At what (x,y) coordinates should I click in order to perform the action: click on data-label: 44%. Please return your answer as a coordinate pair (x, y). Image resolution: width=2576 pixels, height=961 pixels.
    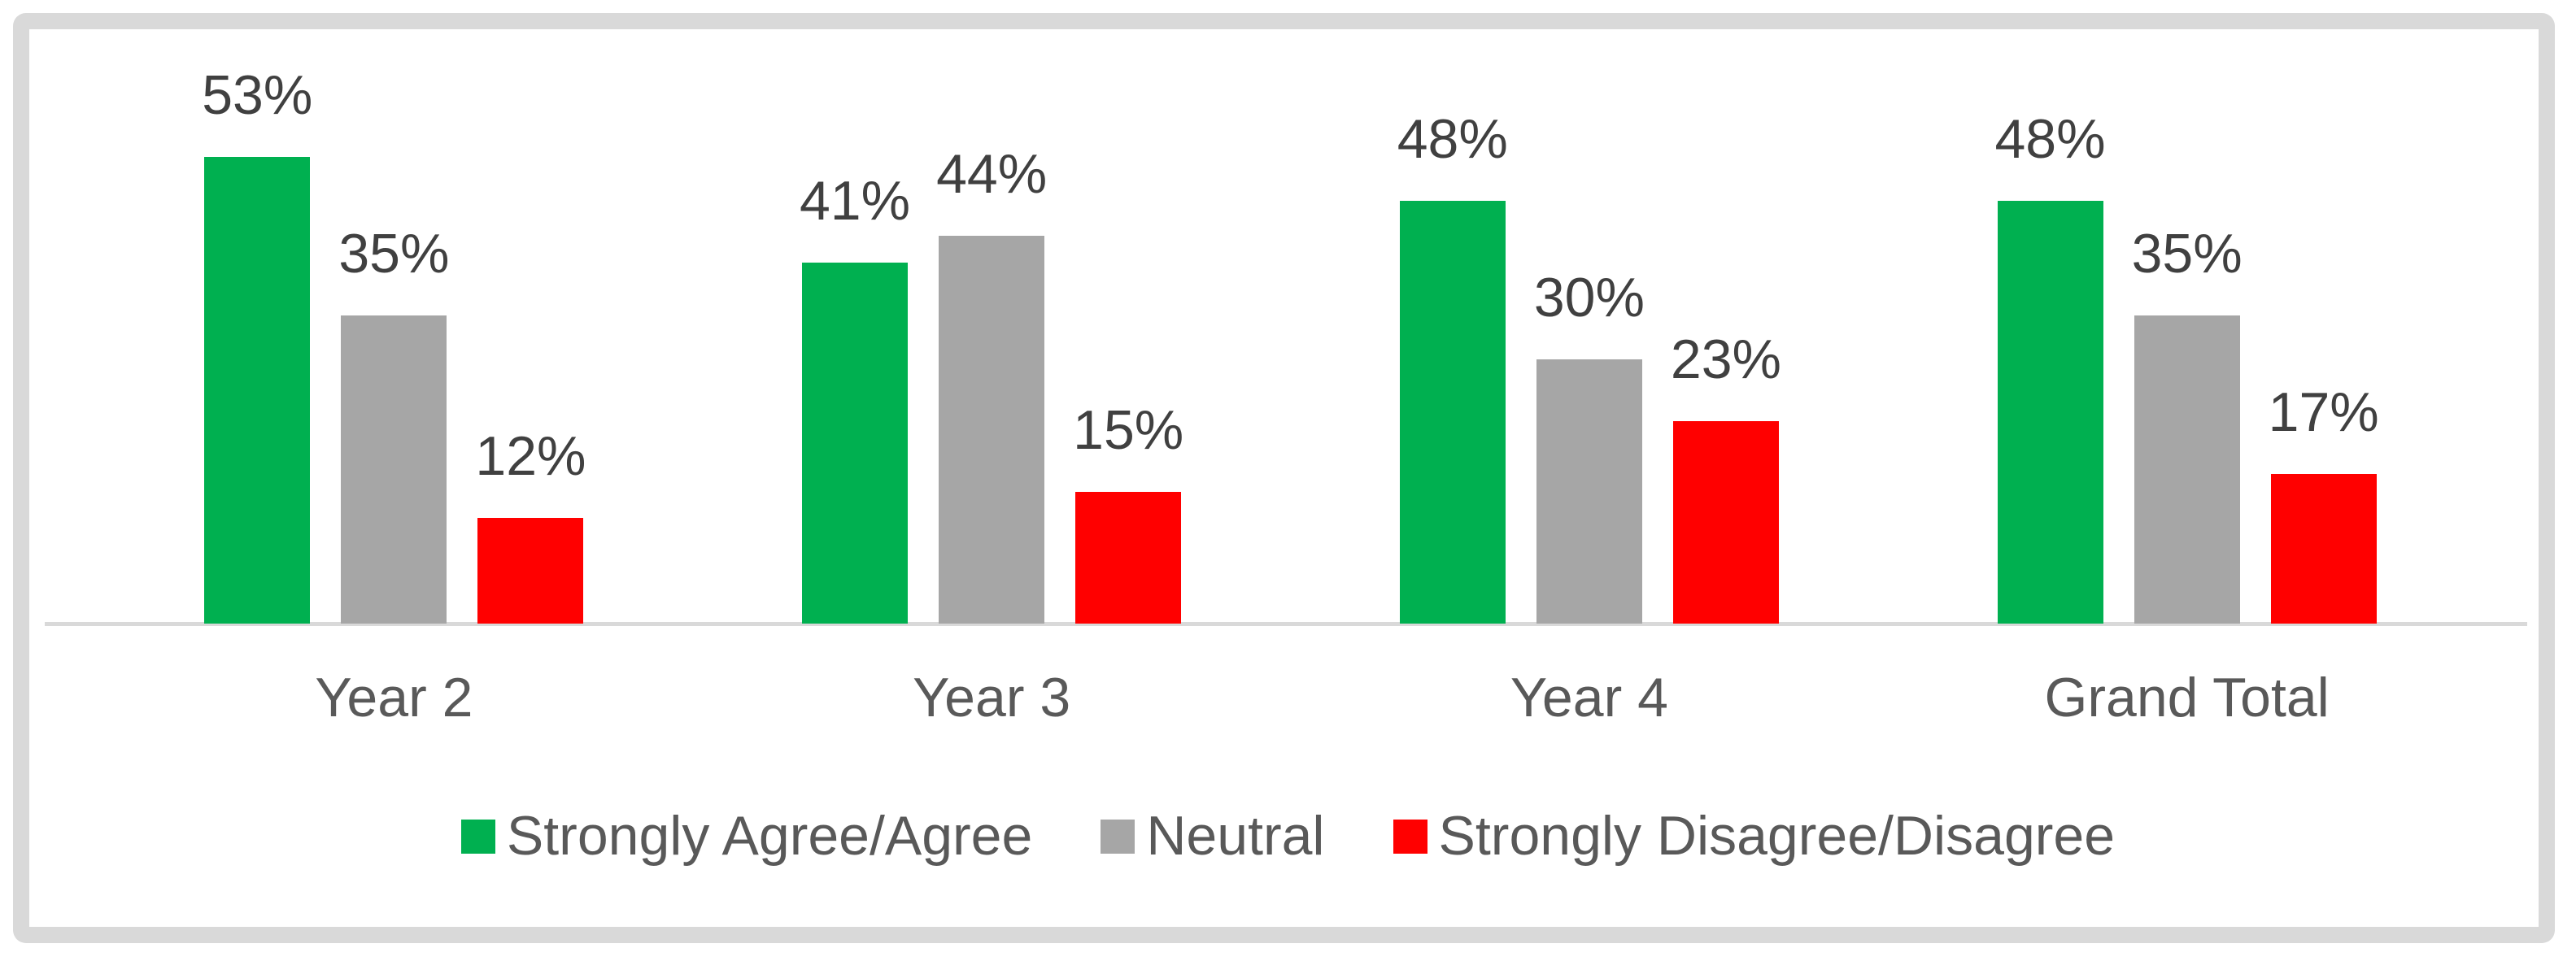
    Looking at the image, I should click on (992, 174).